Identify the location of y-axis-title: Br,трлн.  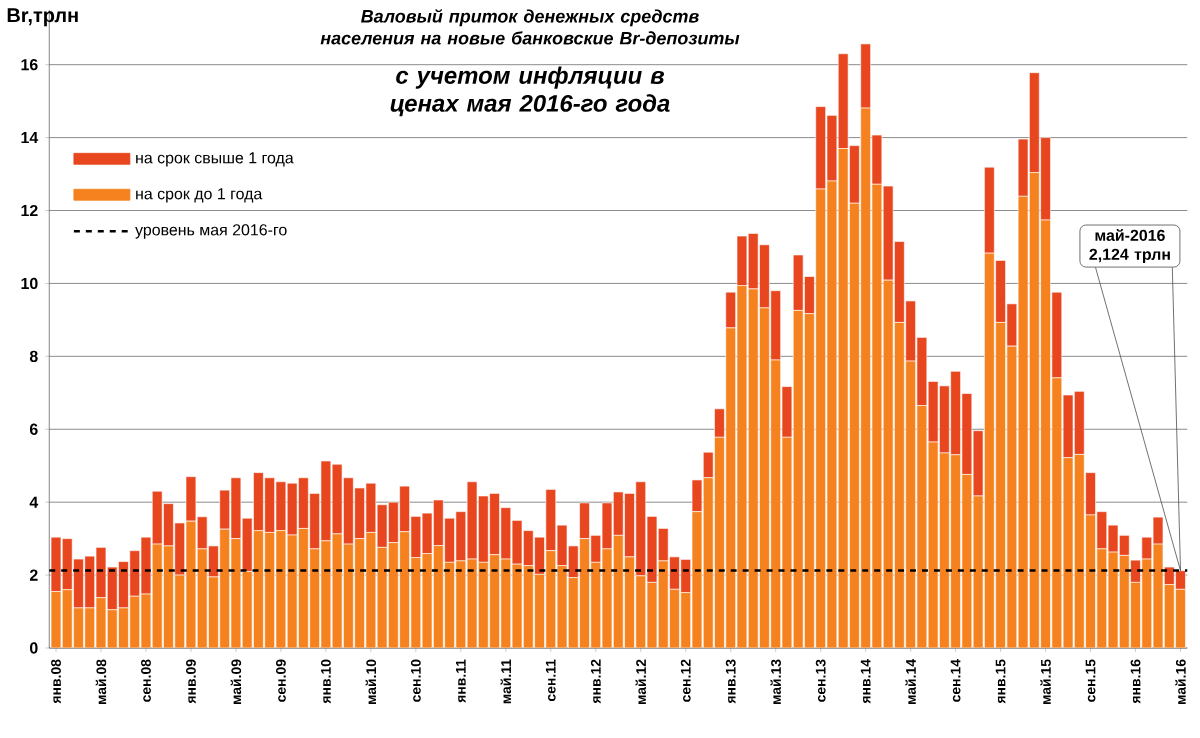
(42, 17).